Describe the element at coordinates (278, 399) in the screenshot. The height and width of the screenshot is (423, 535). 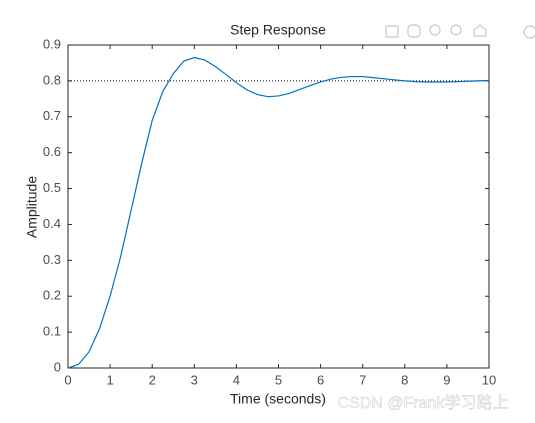
I see `x-axis-label: Time (seconds)` at that location.